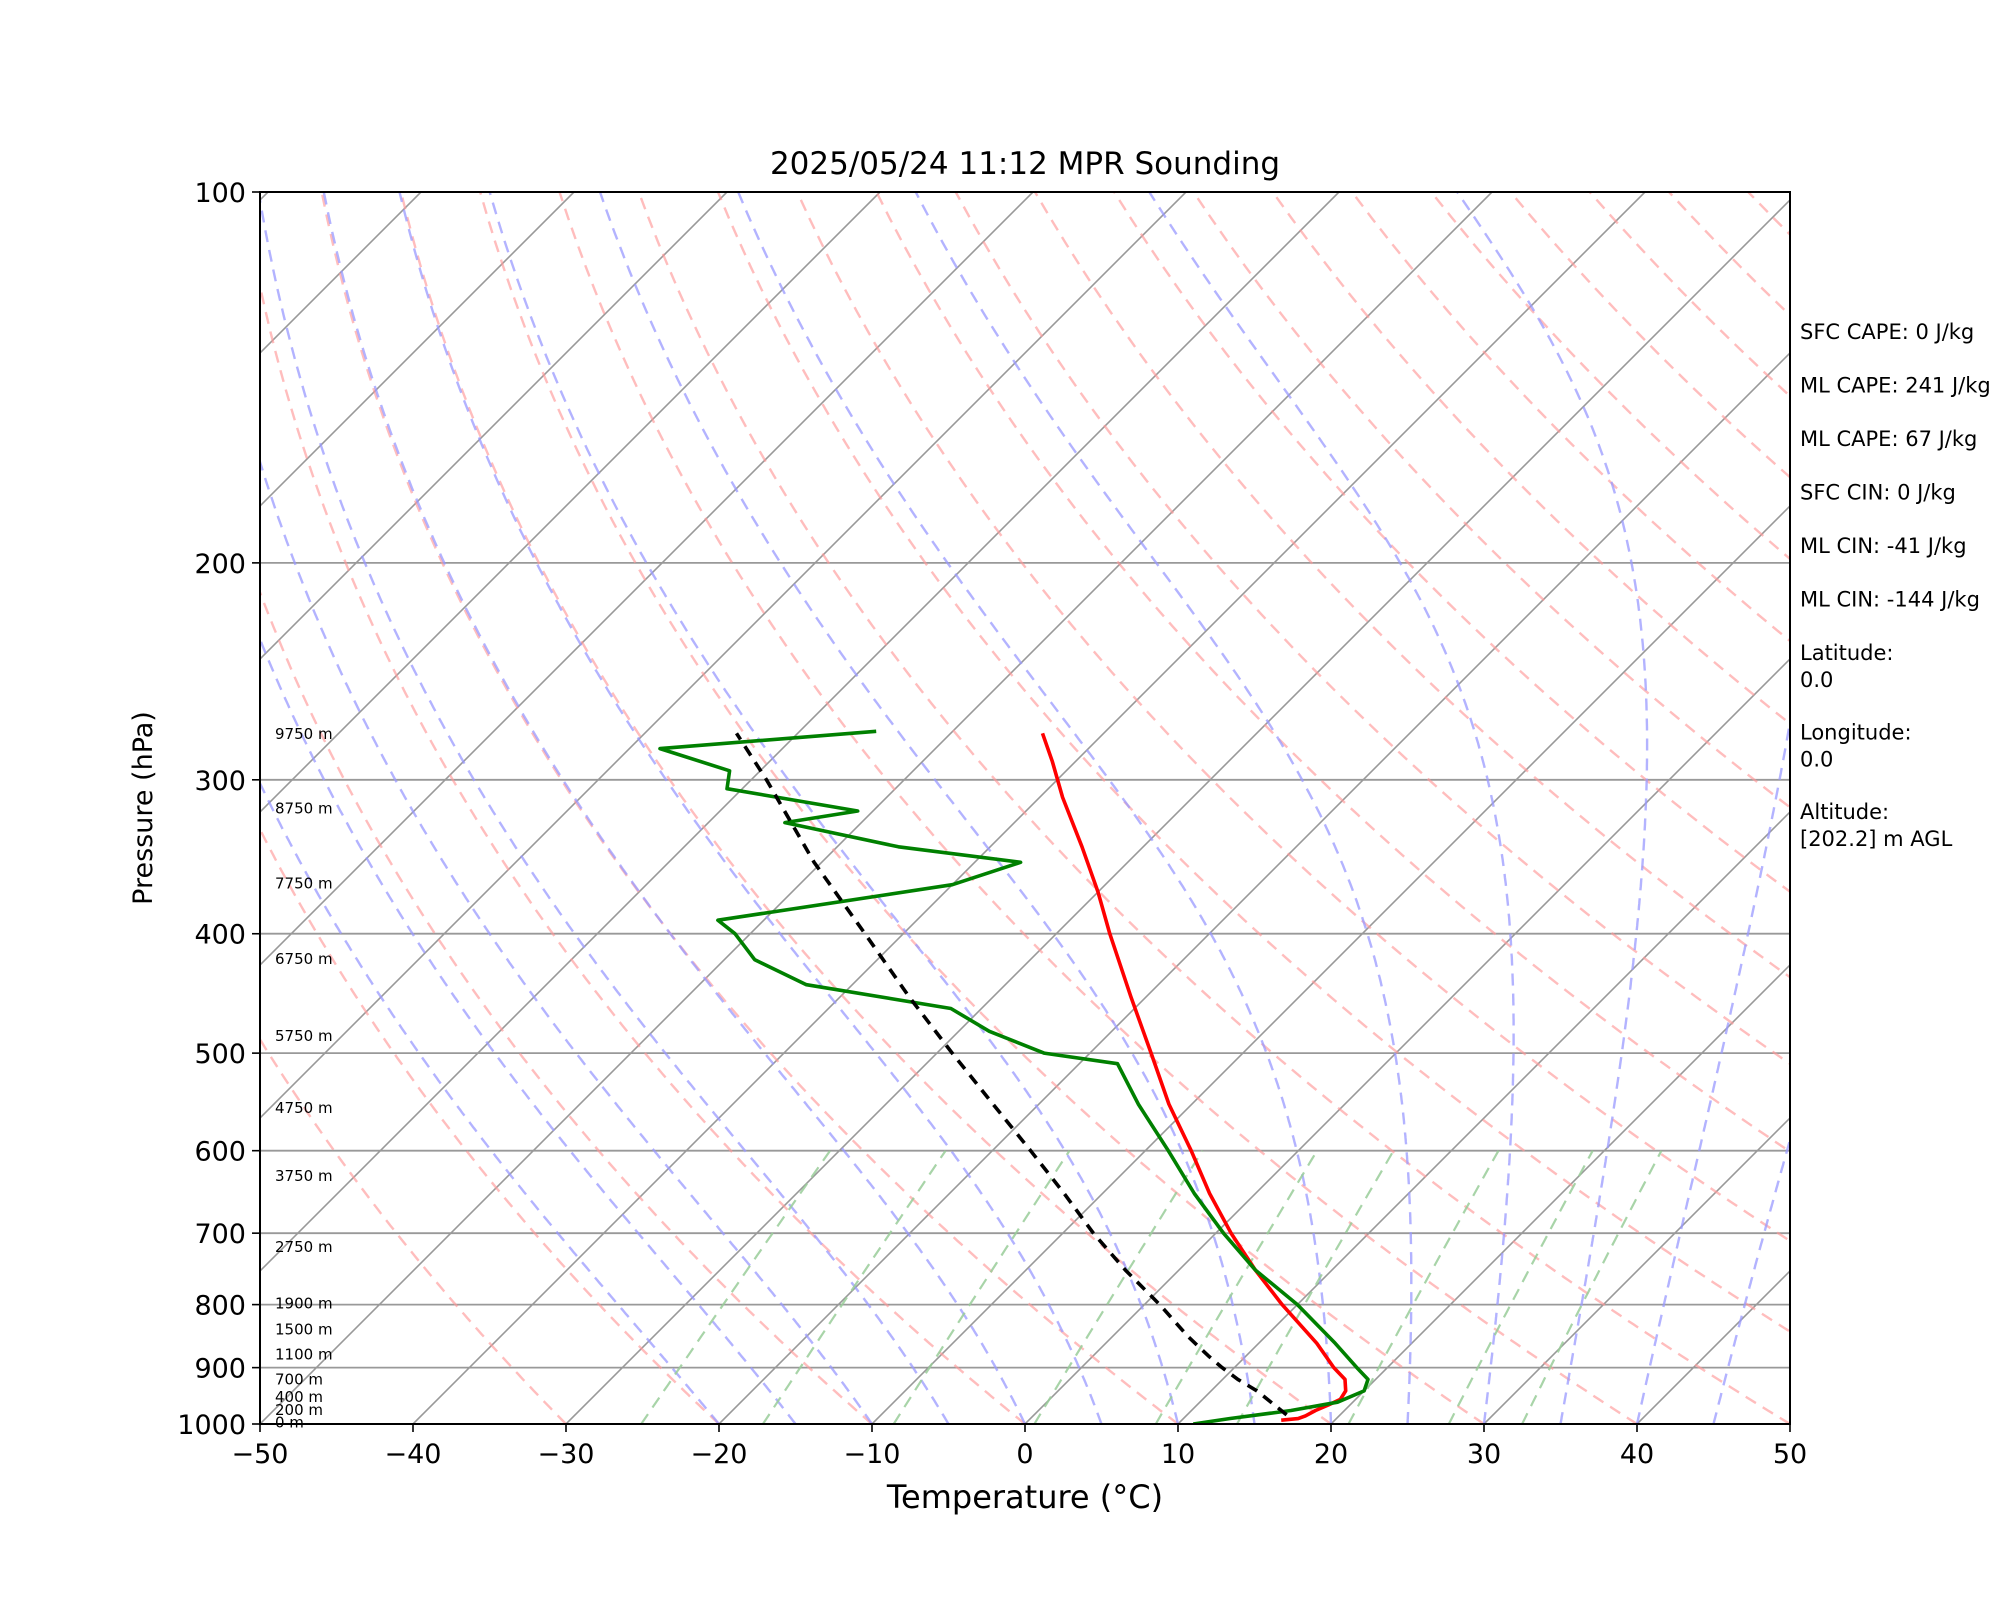 The image size is (2000, 1600). What do you see at coordinates (220, 1369) in the screenshot?
I see `y-tick-label: 900` at bounding box center [220, 1369].